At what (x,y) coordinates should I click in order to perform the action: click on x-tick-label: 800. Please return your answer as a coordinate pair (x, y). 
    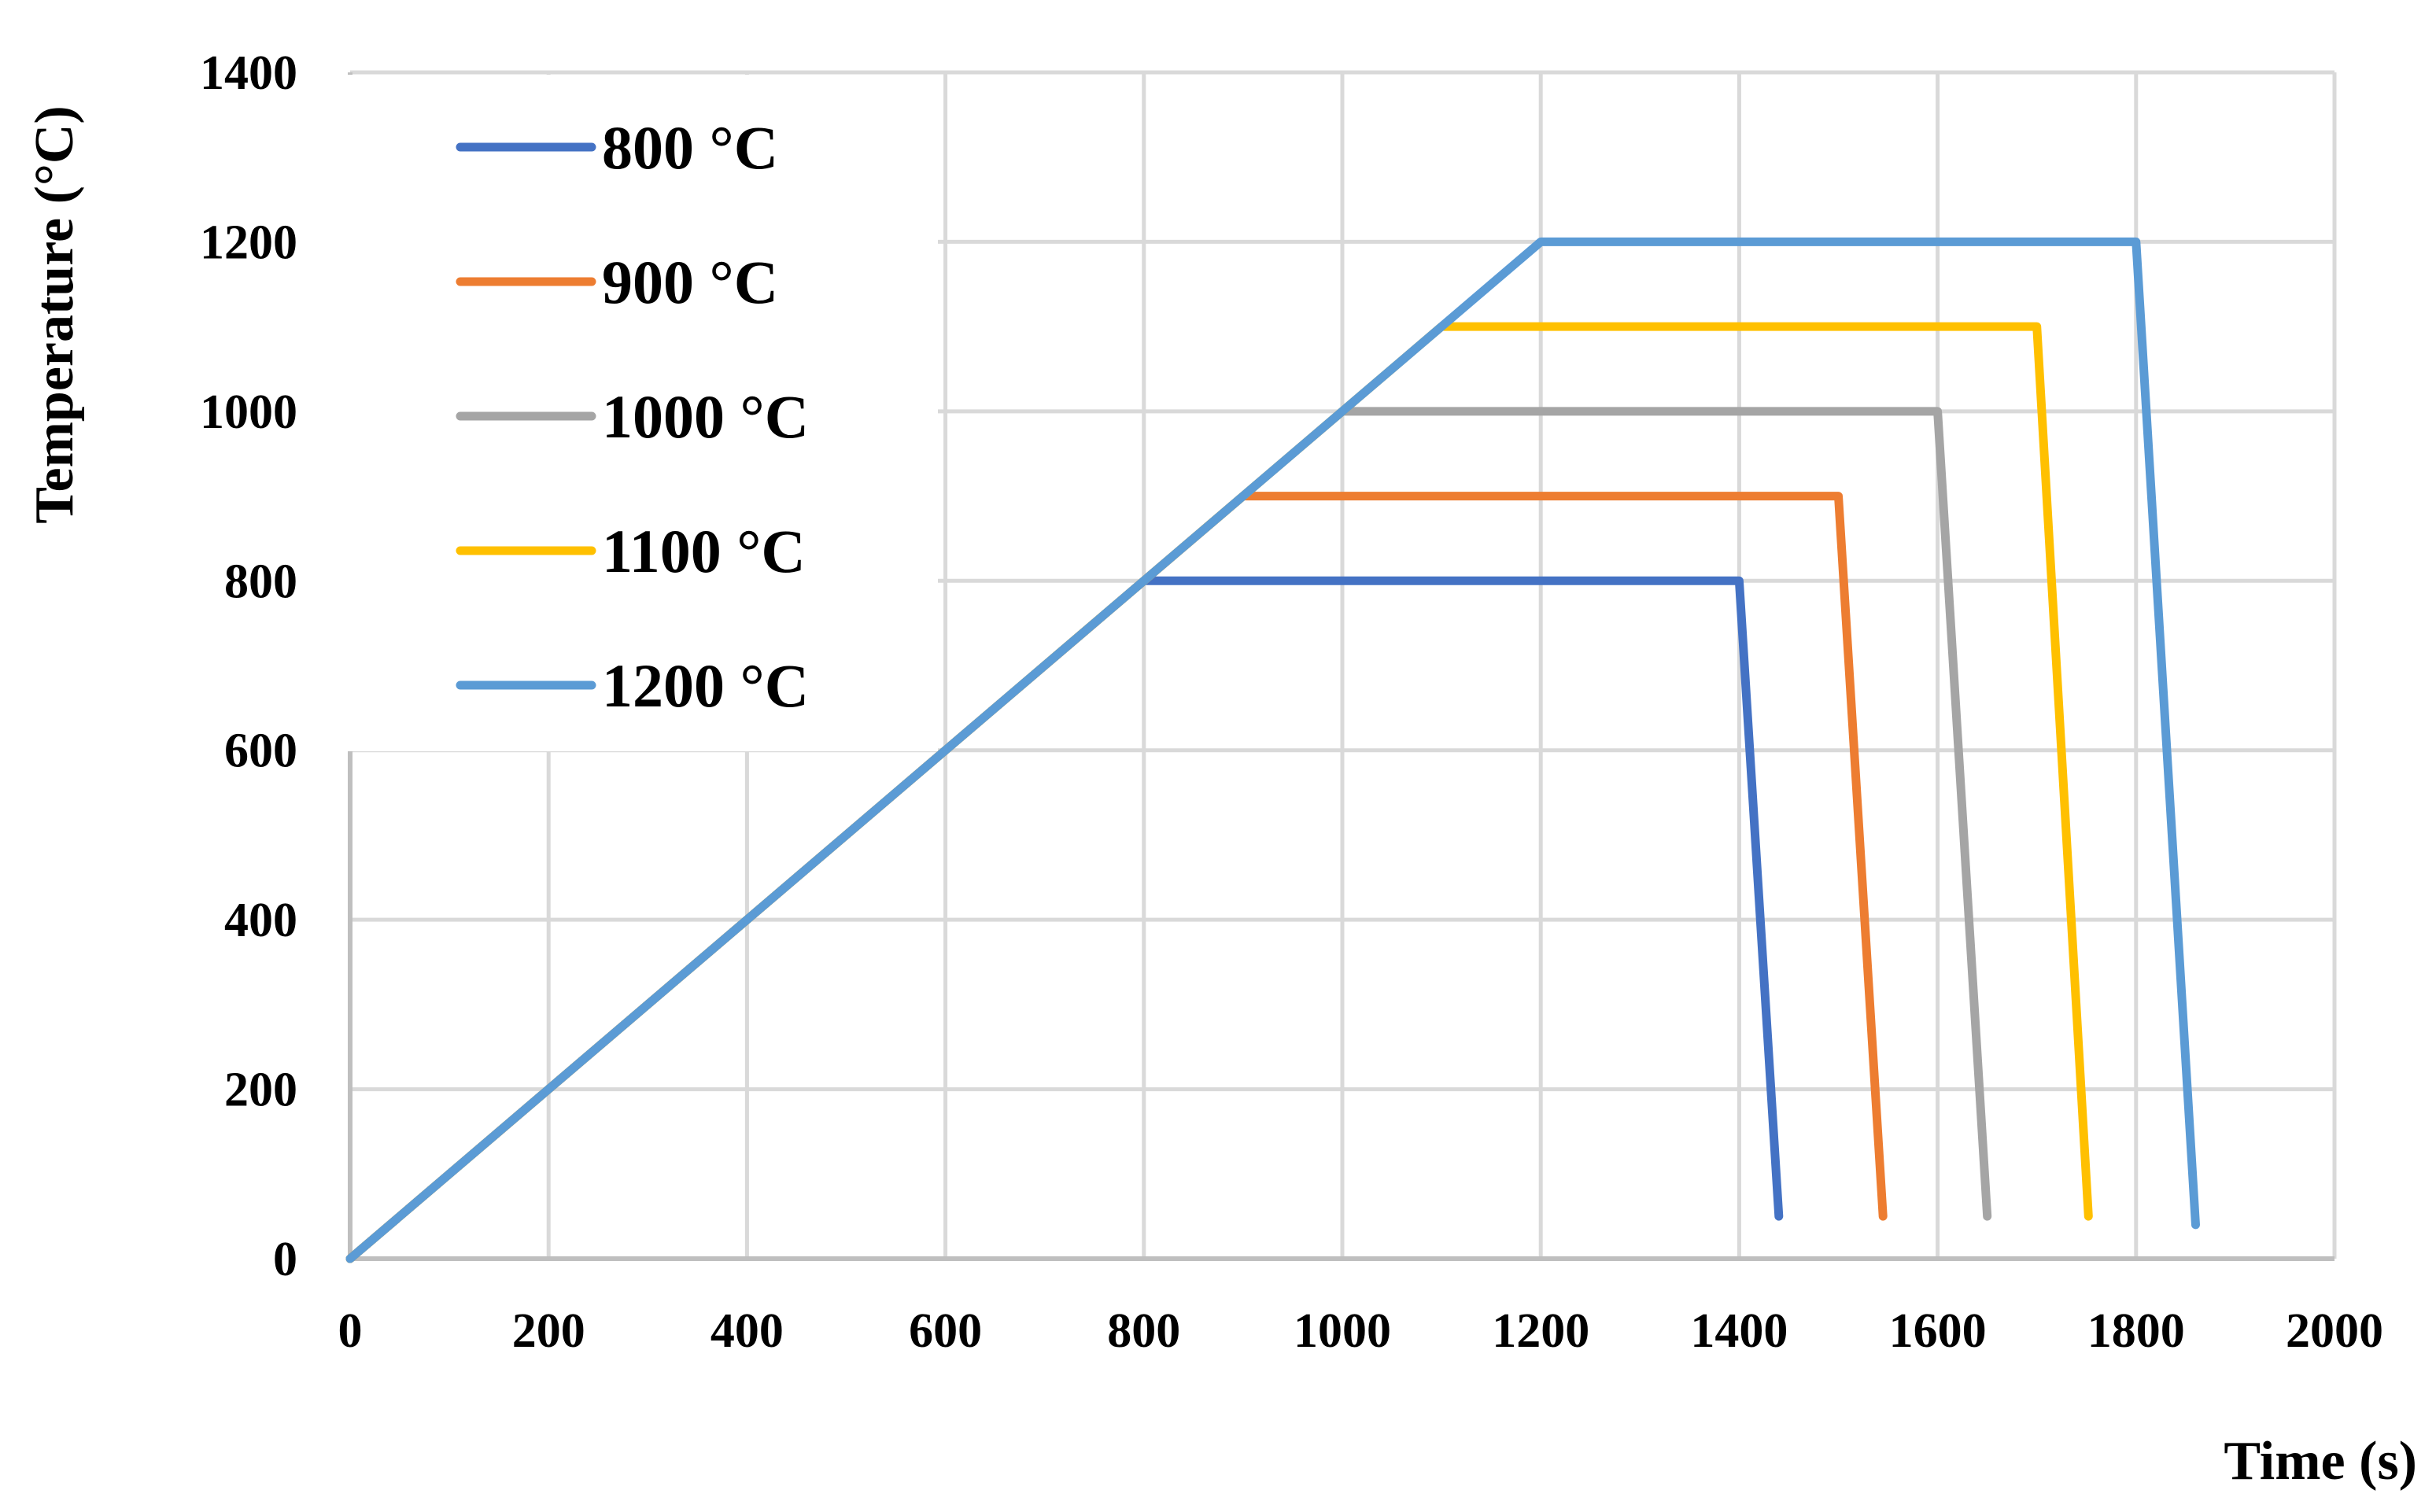
    Looking at the image, I should click on (1143, 1331).